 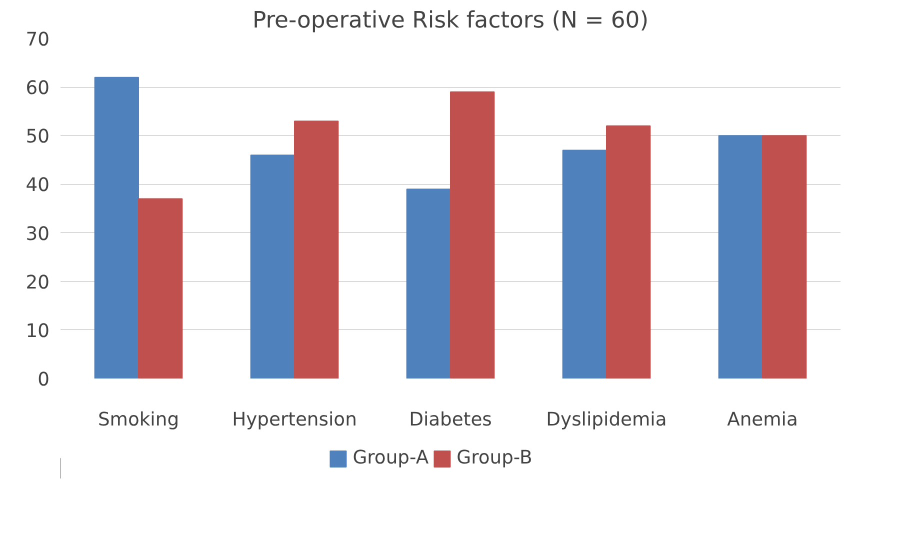 I want to click on y-tick-label: 20, so click(x=38, y=283).